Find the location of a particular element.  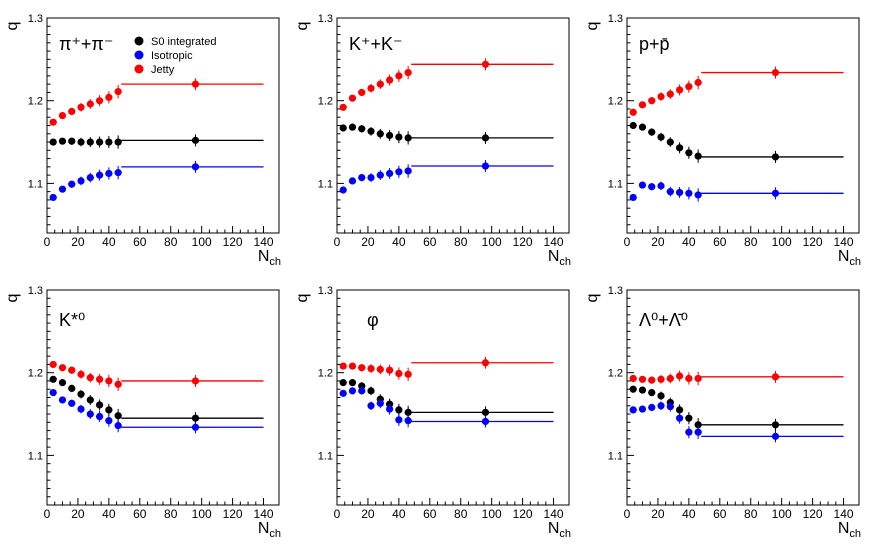

chart-panel: 0 20 40 60 80 100 120 140 1.1 1.2 1.3 Nch q Λ⁰+Λ̄⁰ is located at coordinates (722, 412).